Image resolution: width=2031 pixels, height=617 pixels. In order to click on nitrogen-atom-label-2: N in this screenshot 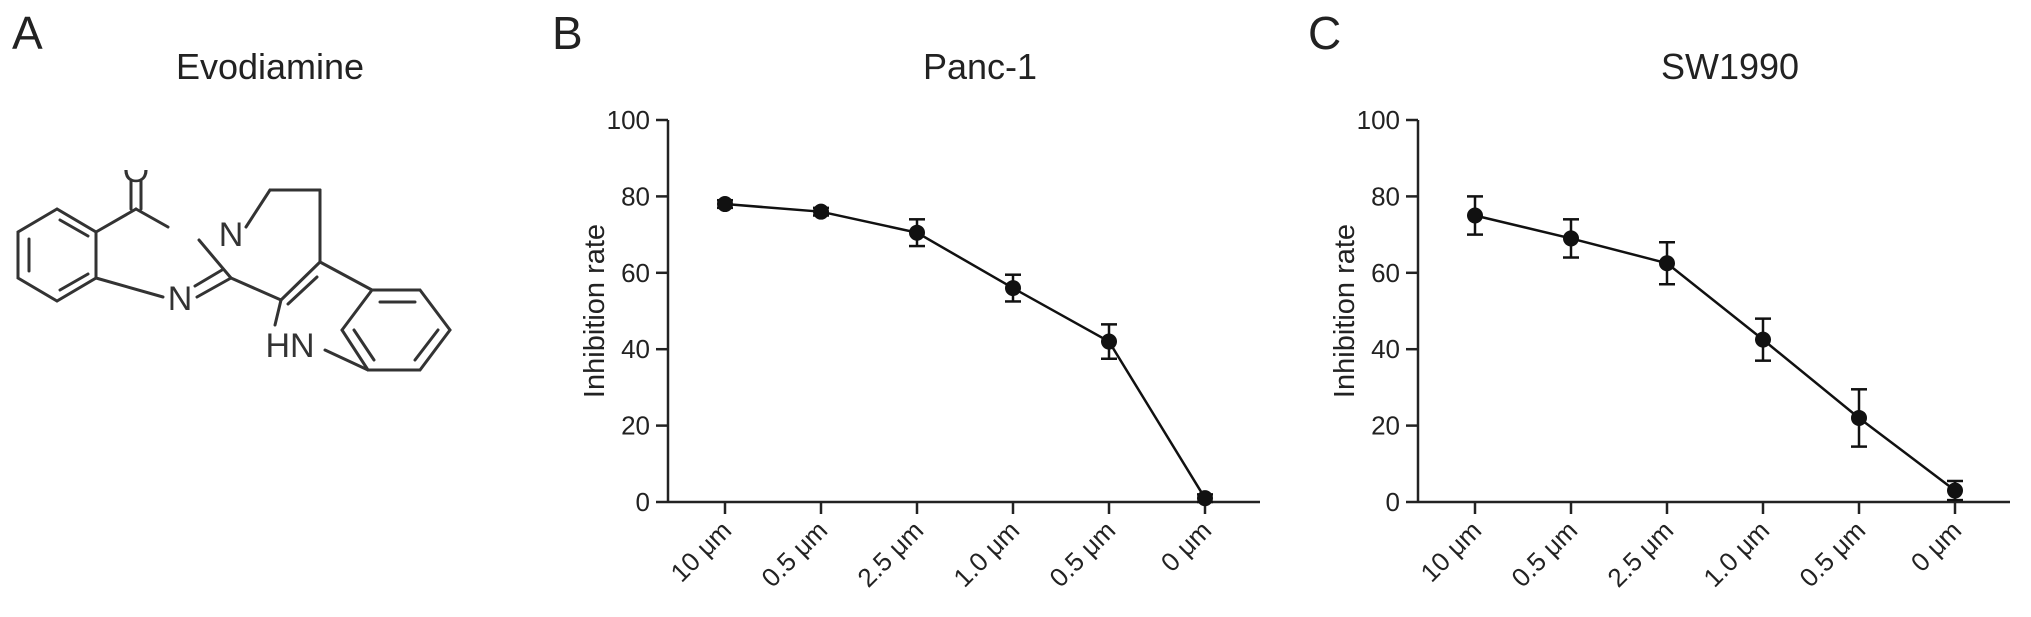, I will do `click(180, 299)`.